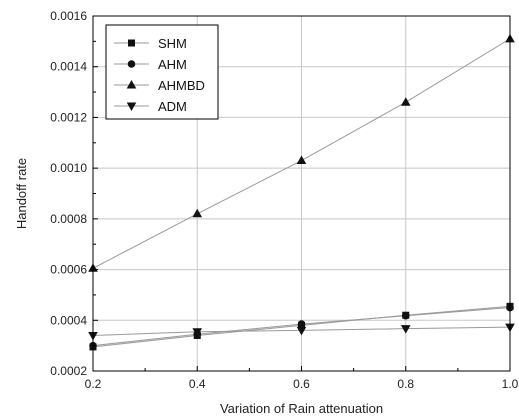 This screenshot has height=418, width=519. Describe the element at coordinates (405, 384) in the screenshot. I see `x-tick-label: 0.8` at that location.